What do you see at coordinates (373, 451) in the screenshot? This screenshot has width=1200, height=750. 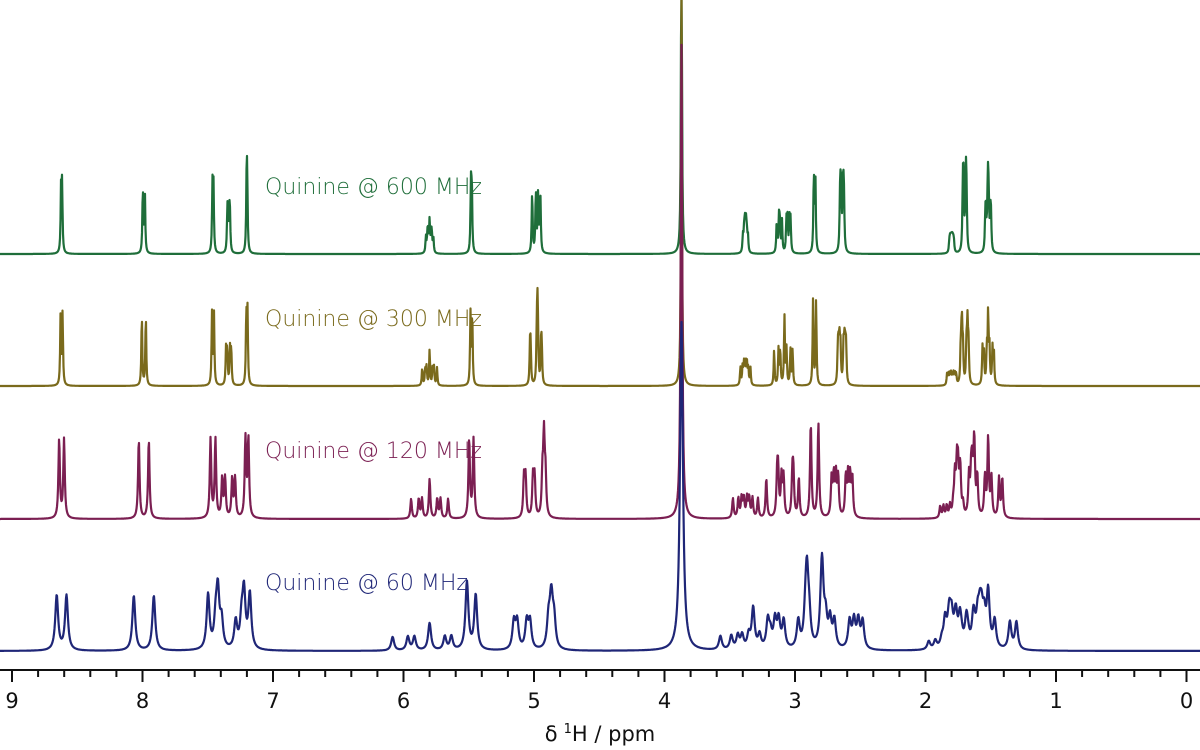 I see `series-label-120: Quinine @ 120 MHz` at bounding box center [373, 451].